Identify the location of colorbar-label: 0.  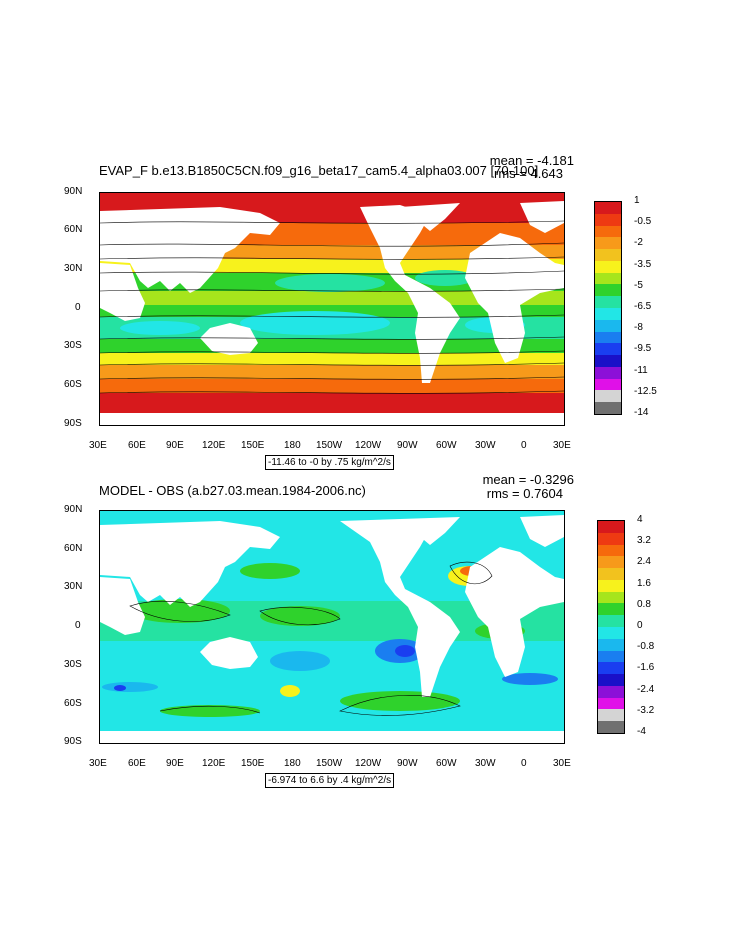
(640, 625).